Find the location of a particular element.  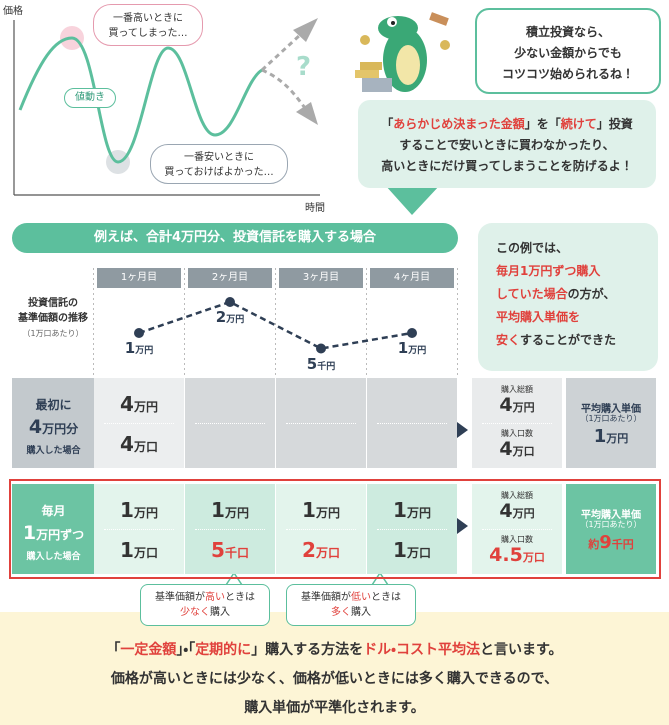

down-arrow is located at coordinates (412, 200).